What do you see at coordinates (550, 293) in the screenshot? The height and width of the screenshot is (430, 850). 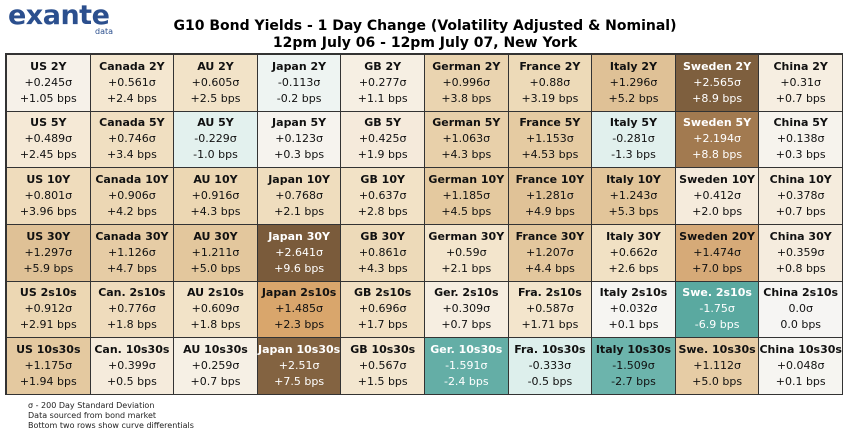 I see `cell-label: Fra. 2s10s` at bounding box center [550, 293].